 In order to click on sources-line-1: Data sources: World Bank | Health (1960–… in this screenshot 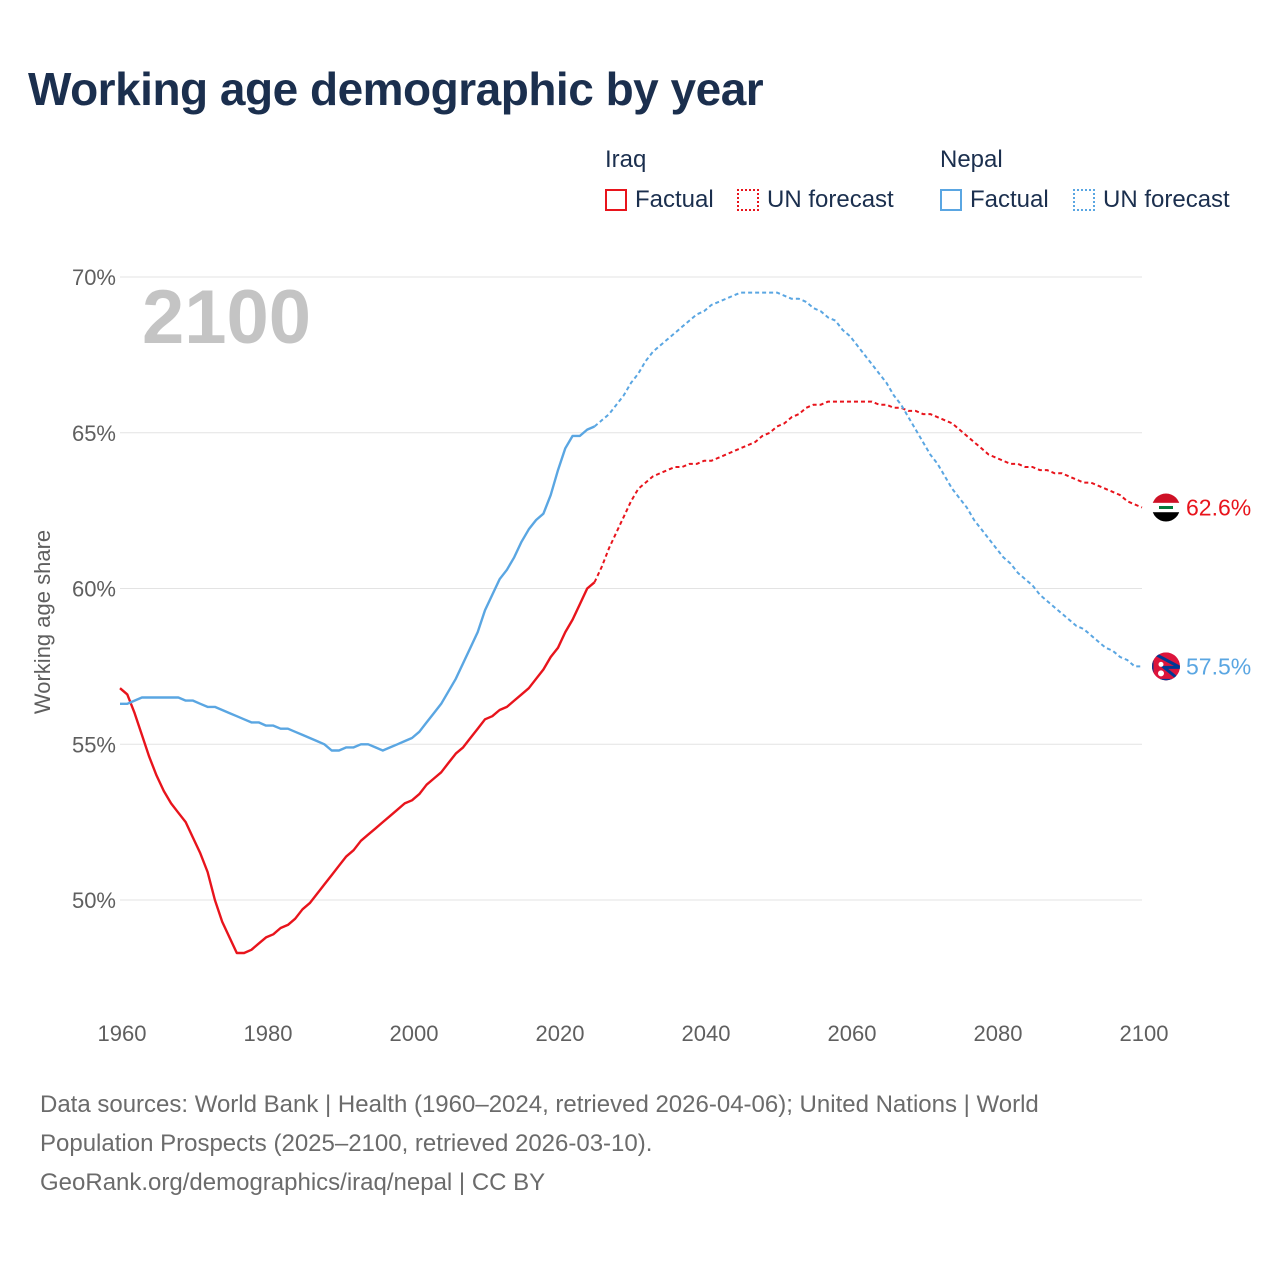, I will do `click(539, 1104)`.